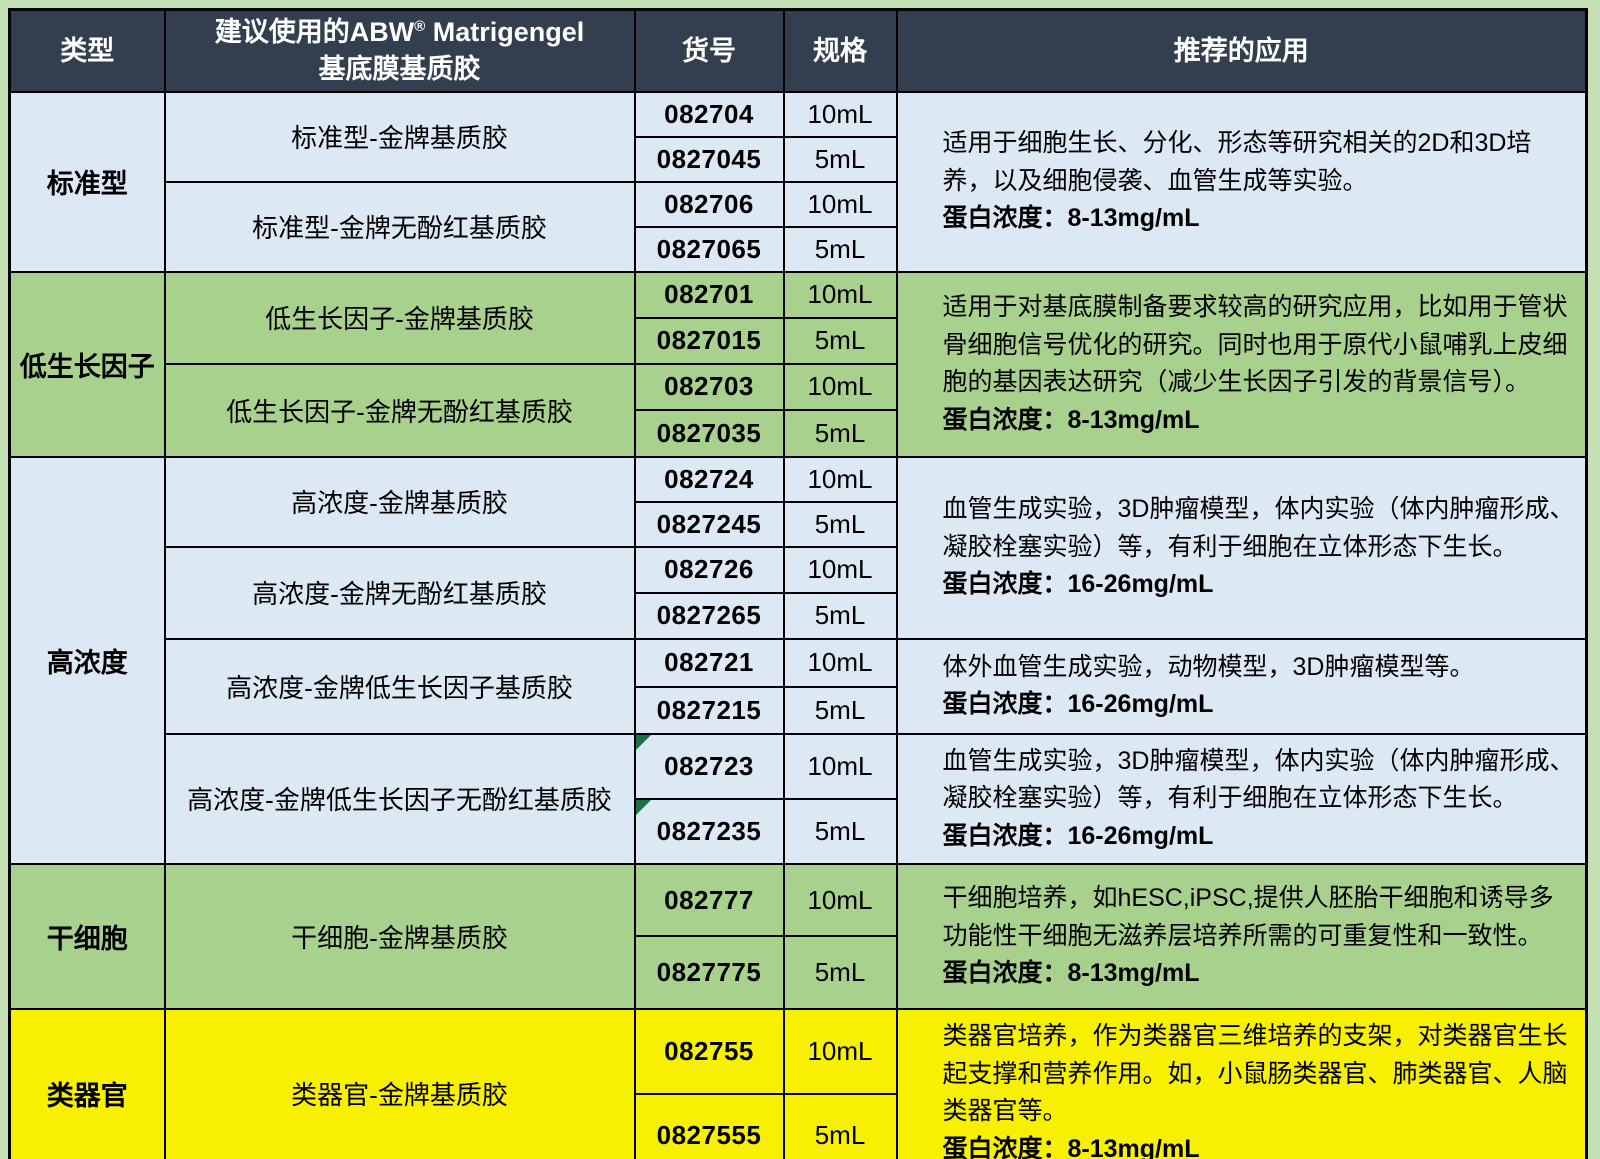 Image resolution: width=1600 pixels, height=1159 pixels. Describe the element at coordinates (87, 181) in the screenshot. I see `type-cell: 标准型` at that location.